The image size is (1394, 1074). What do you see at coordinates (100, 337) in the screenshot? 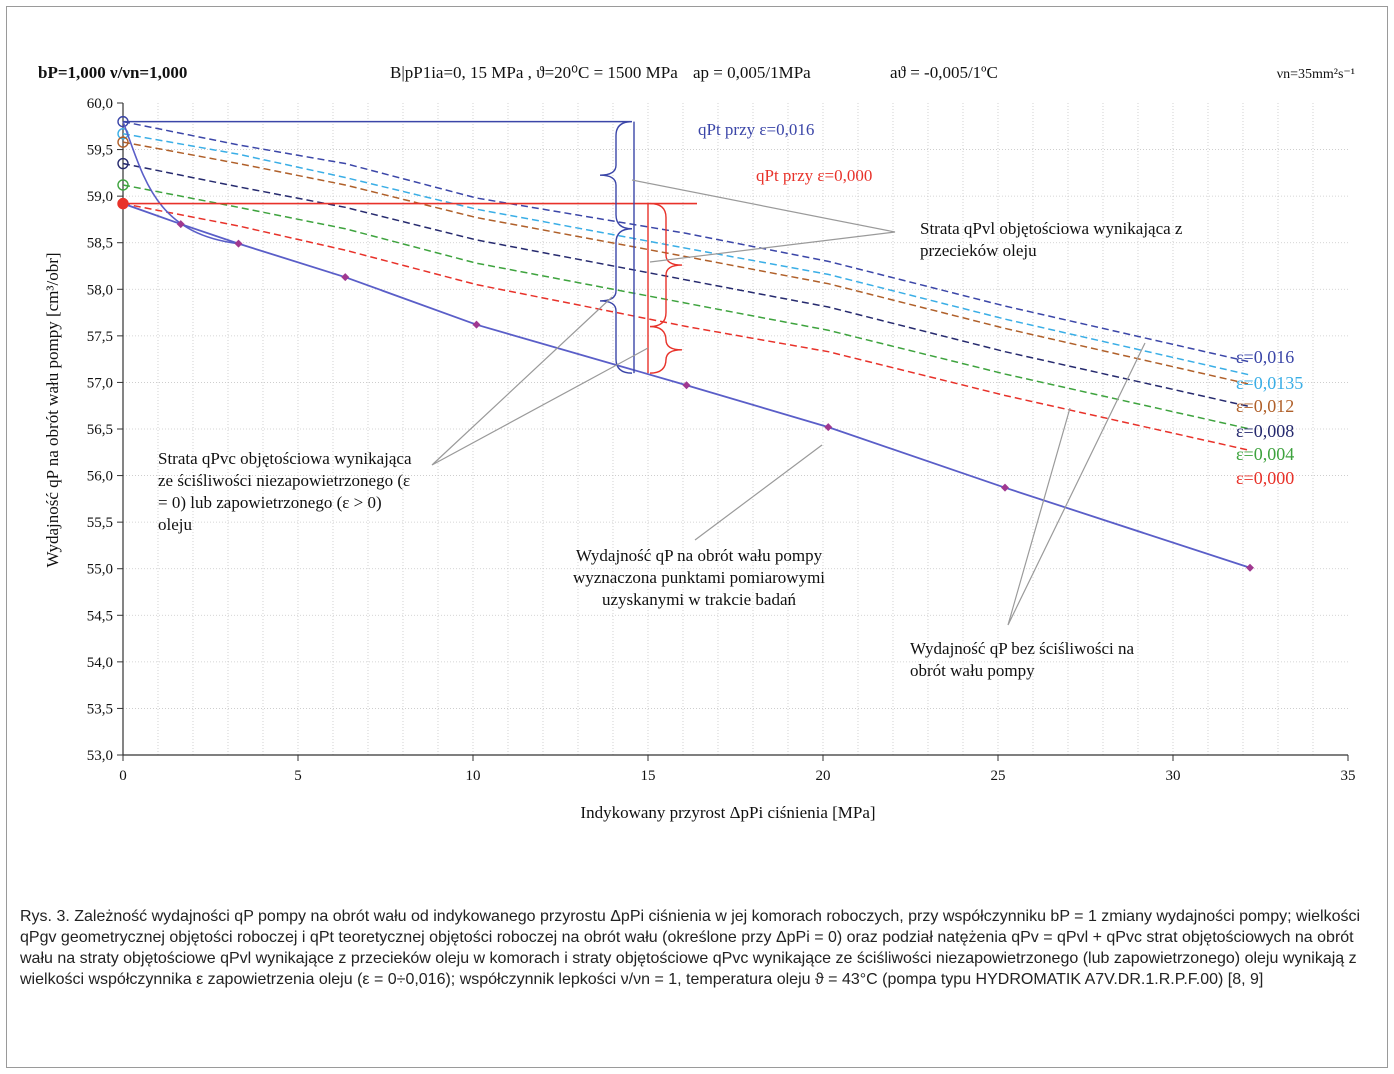
I see `y-tick-label: 57,5` at bounding box center [100, 337].